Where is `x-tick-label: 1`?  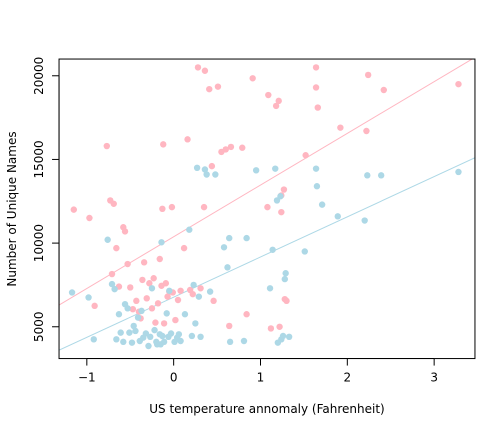
x-tick-label: 1 is located at coordinates (261, 378).